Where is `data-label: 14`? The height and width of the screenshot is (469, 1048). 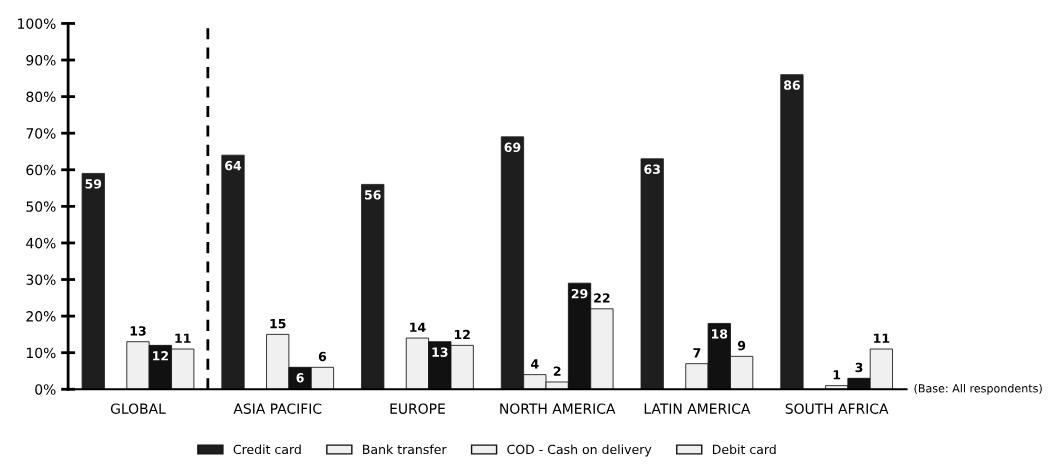
data-label: 14 is located at coordinates (418, 327).